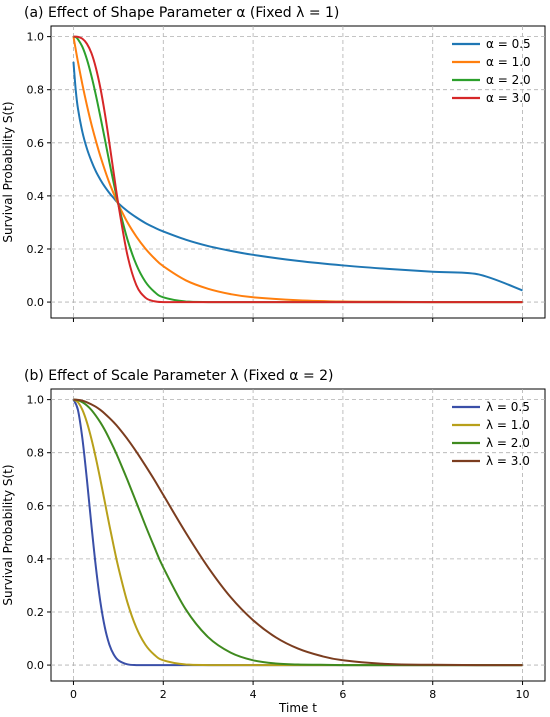 The width and height of the screenshot is (550, 717). What do you see at coordinates (39, 533) in the screenshot?
I see `y-ticks-b: 0.0 0.2 0.4 0.6 0.8 1.0` at bounding box center [39, 533].